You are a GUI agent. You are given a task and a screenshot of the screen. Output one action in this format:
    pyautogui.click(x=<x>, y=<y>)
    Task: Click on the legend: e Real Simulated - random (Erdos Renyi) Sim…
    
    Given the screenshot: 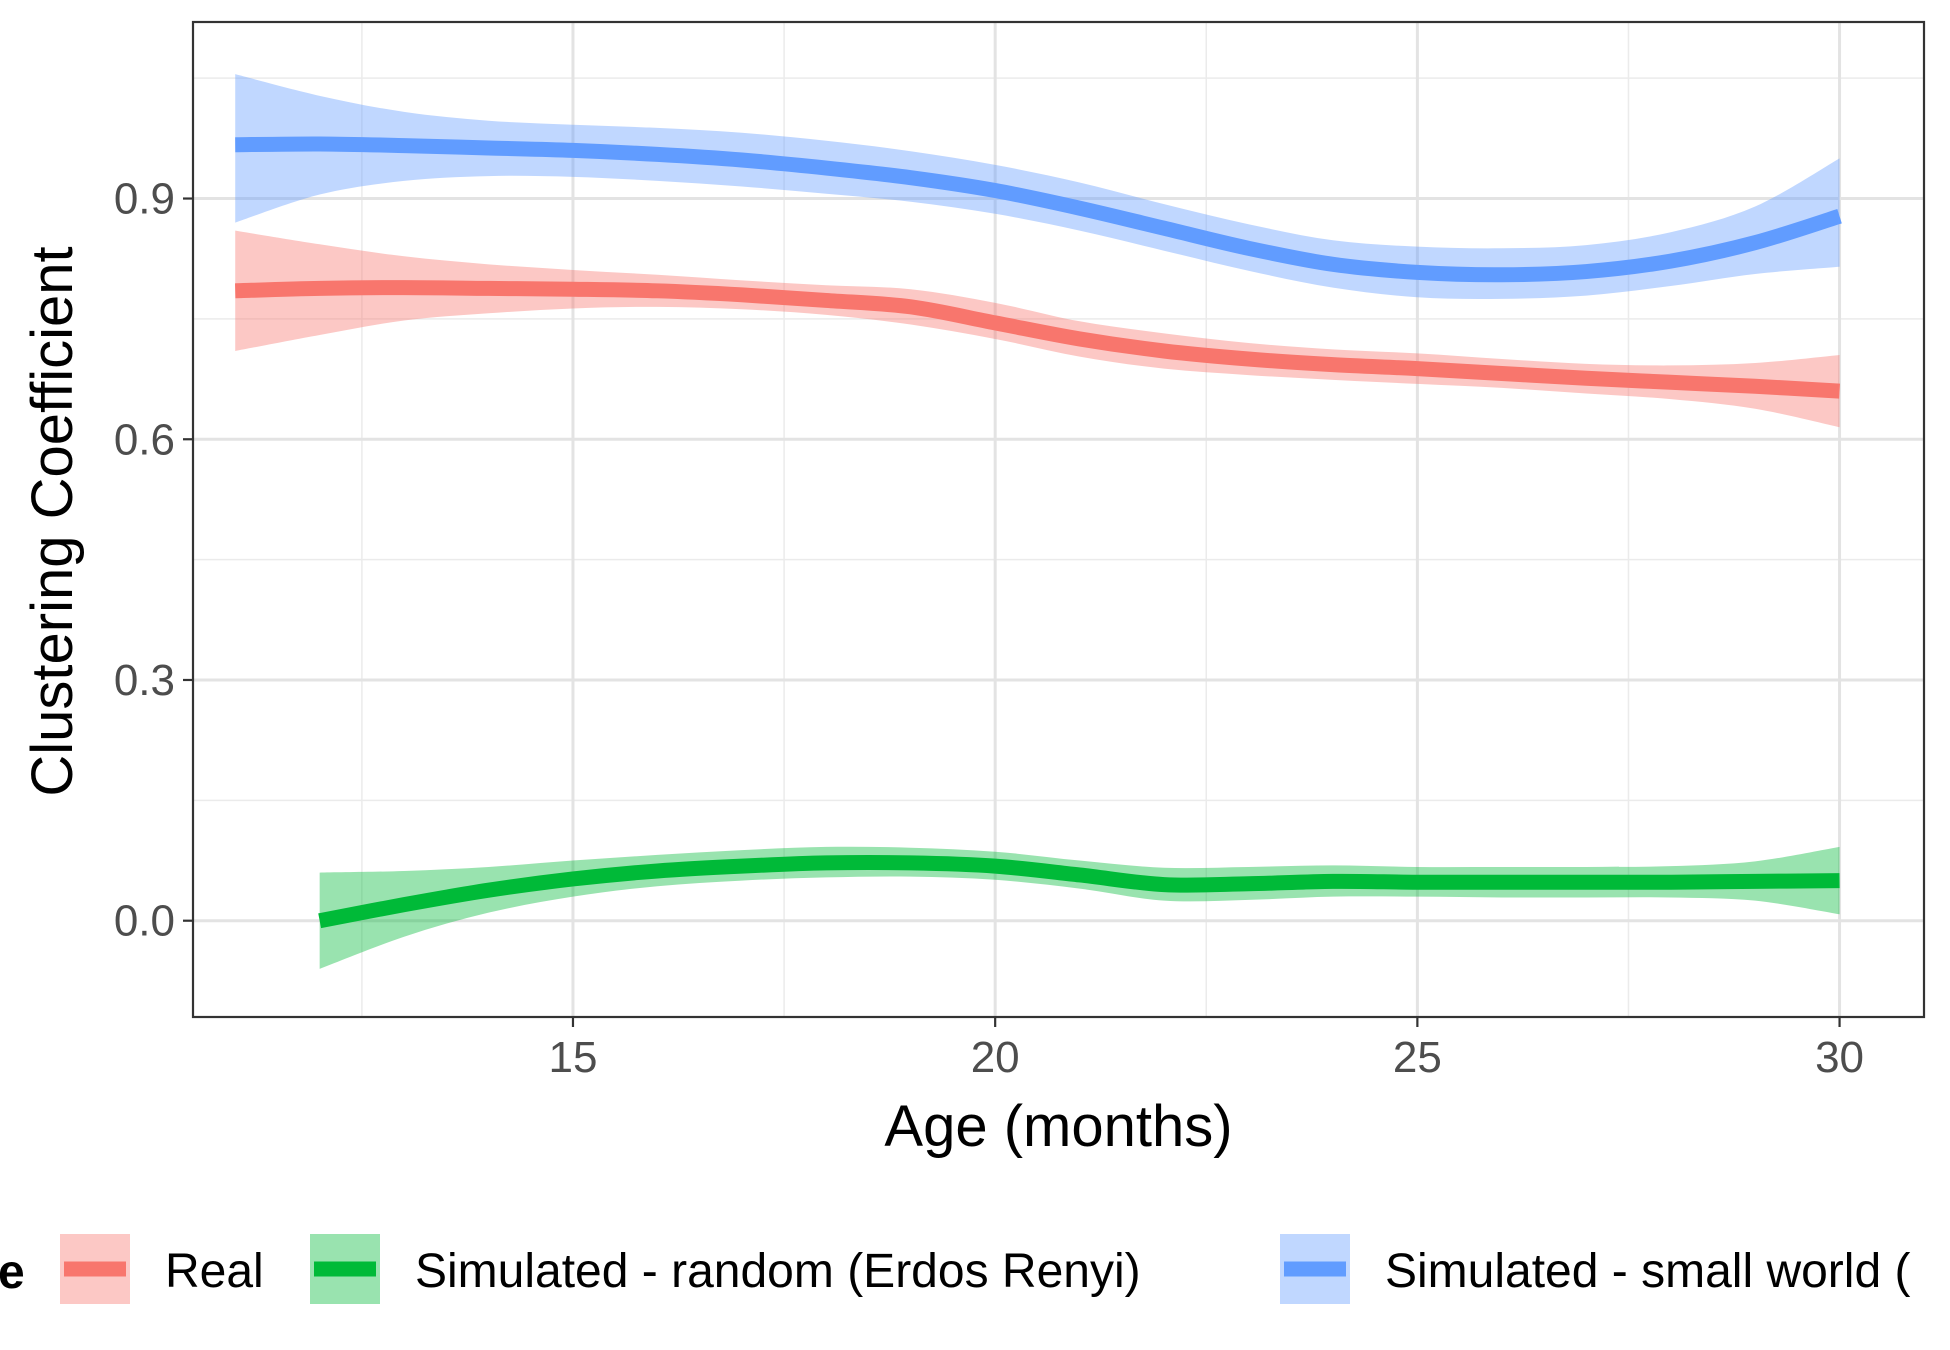 What is the action you would take?
    pyautogui.click(x=955, y=1269)
    